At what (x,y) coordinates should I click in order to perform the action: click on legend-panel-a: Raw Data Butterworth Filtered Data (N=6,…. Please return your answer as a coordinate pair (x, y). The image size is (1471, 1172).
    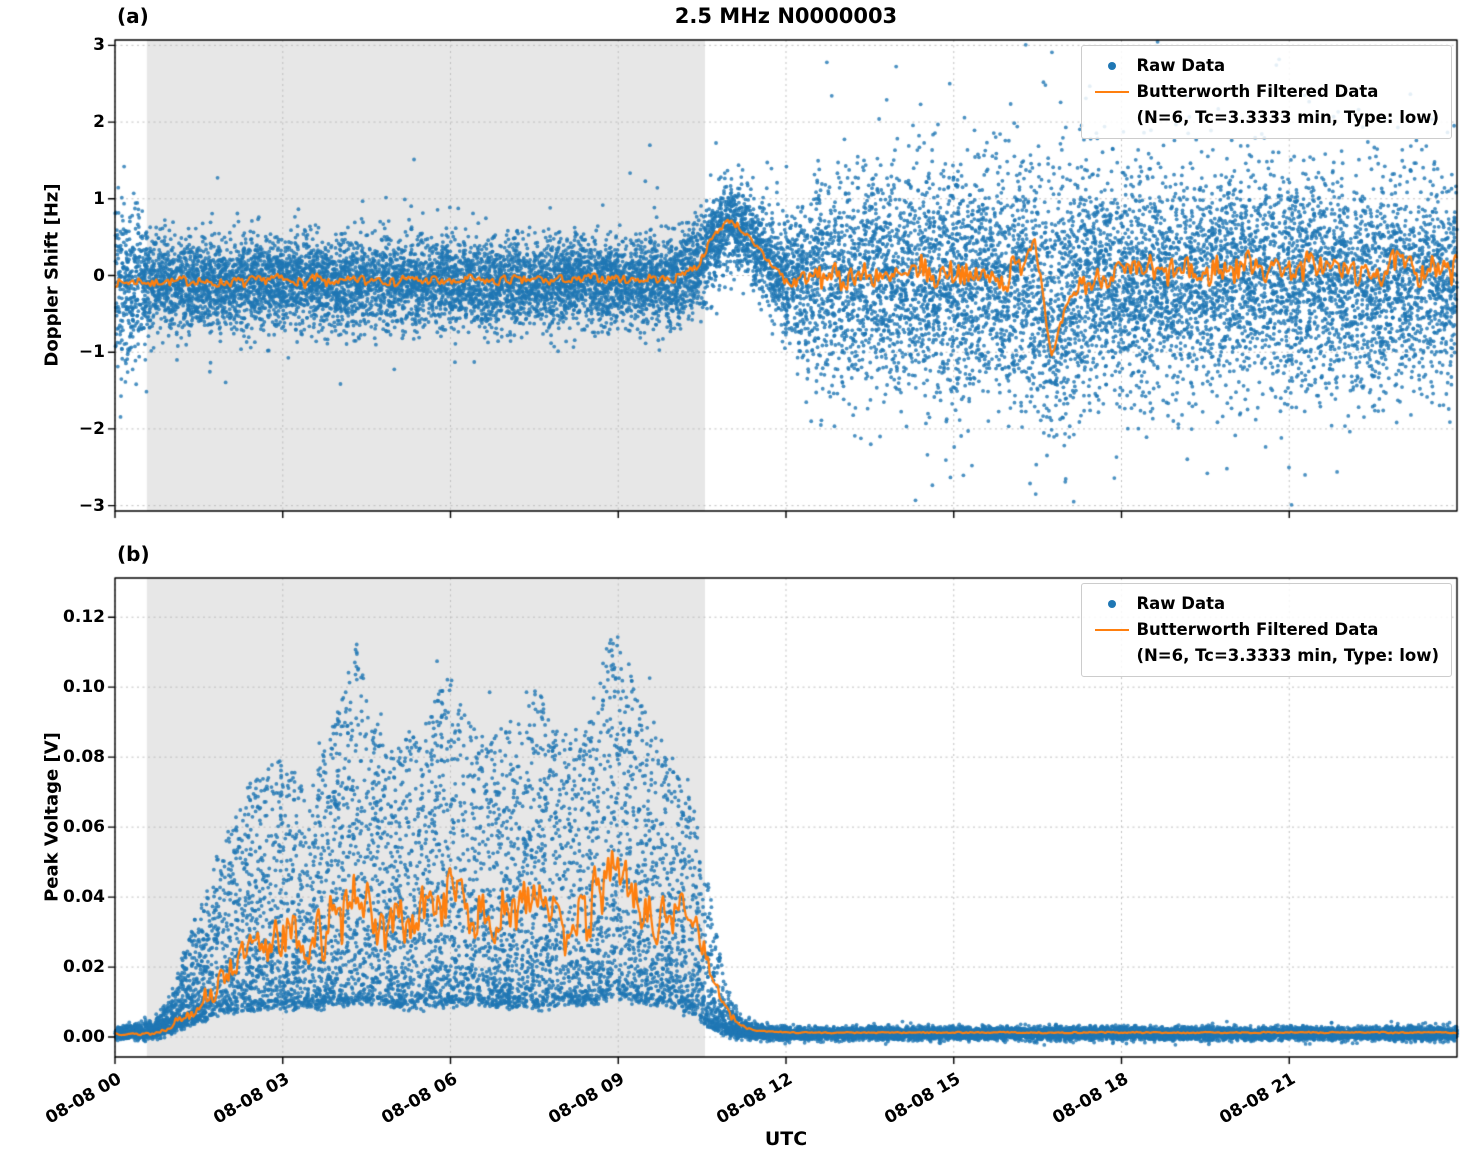
    Looking at the image, I should click on (1266, 92).